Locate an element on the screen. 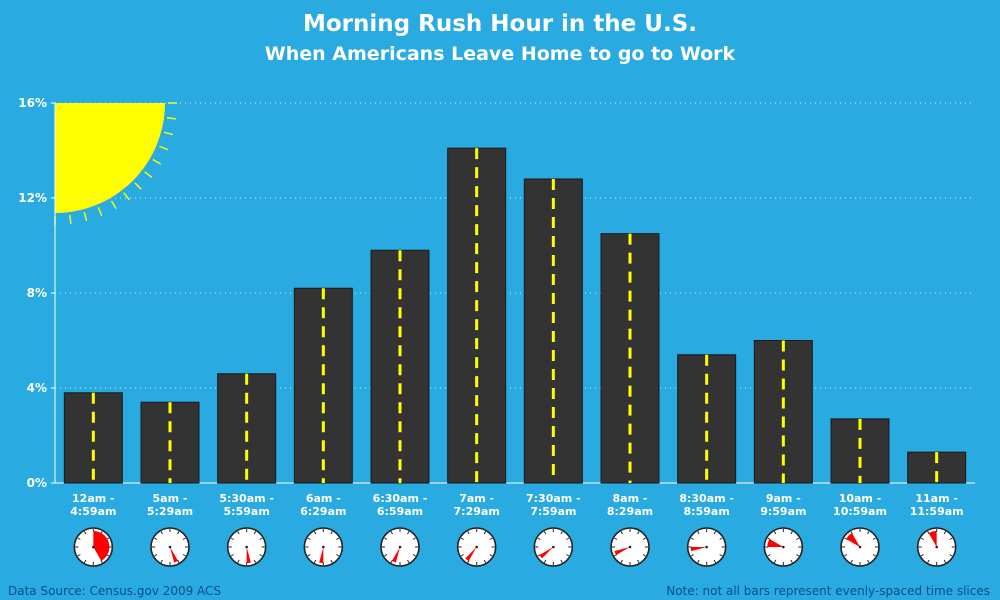 Image resolution: width=1000 pixels, height=600 pixels. xtick-label: 5:30am - is located at coordinates (246, 498).